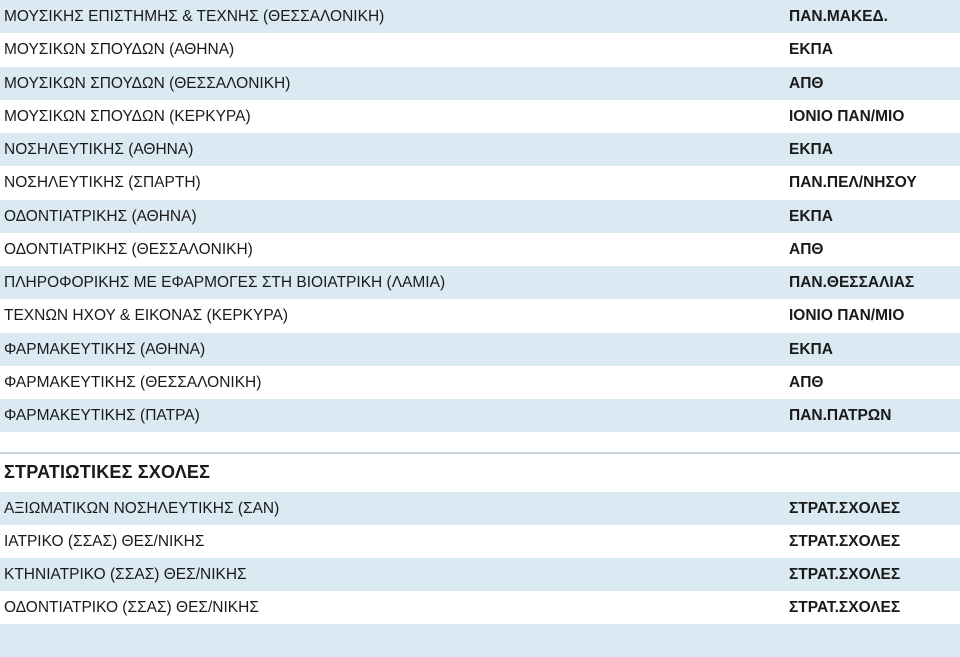  I want to click on table-row-empty, so click(480, 640).